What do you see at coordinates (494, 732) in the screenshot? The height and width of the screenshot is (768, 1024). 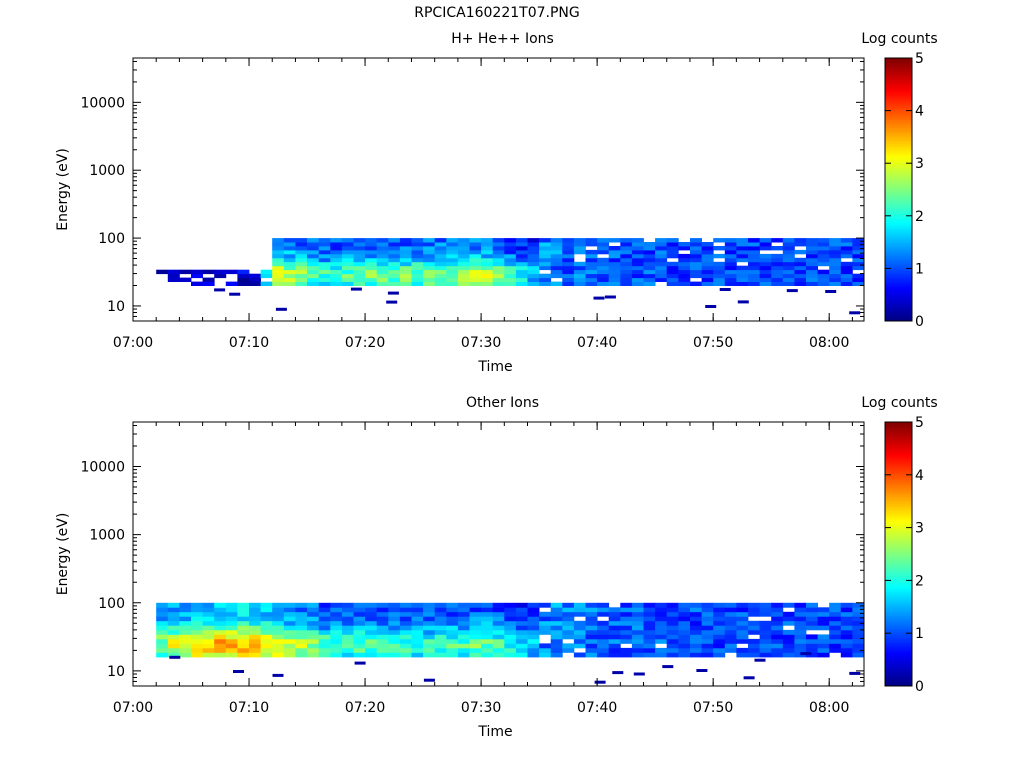 I see `x-axis-label: Time` at bounding box center [494, 732].